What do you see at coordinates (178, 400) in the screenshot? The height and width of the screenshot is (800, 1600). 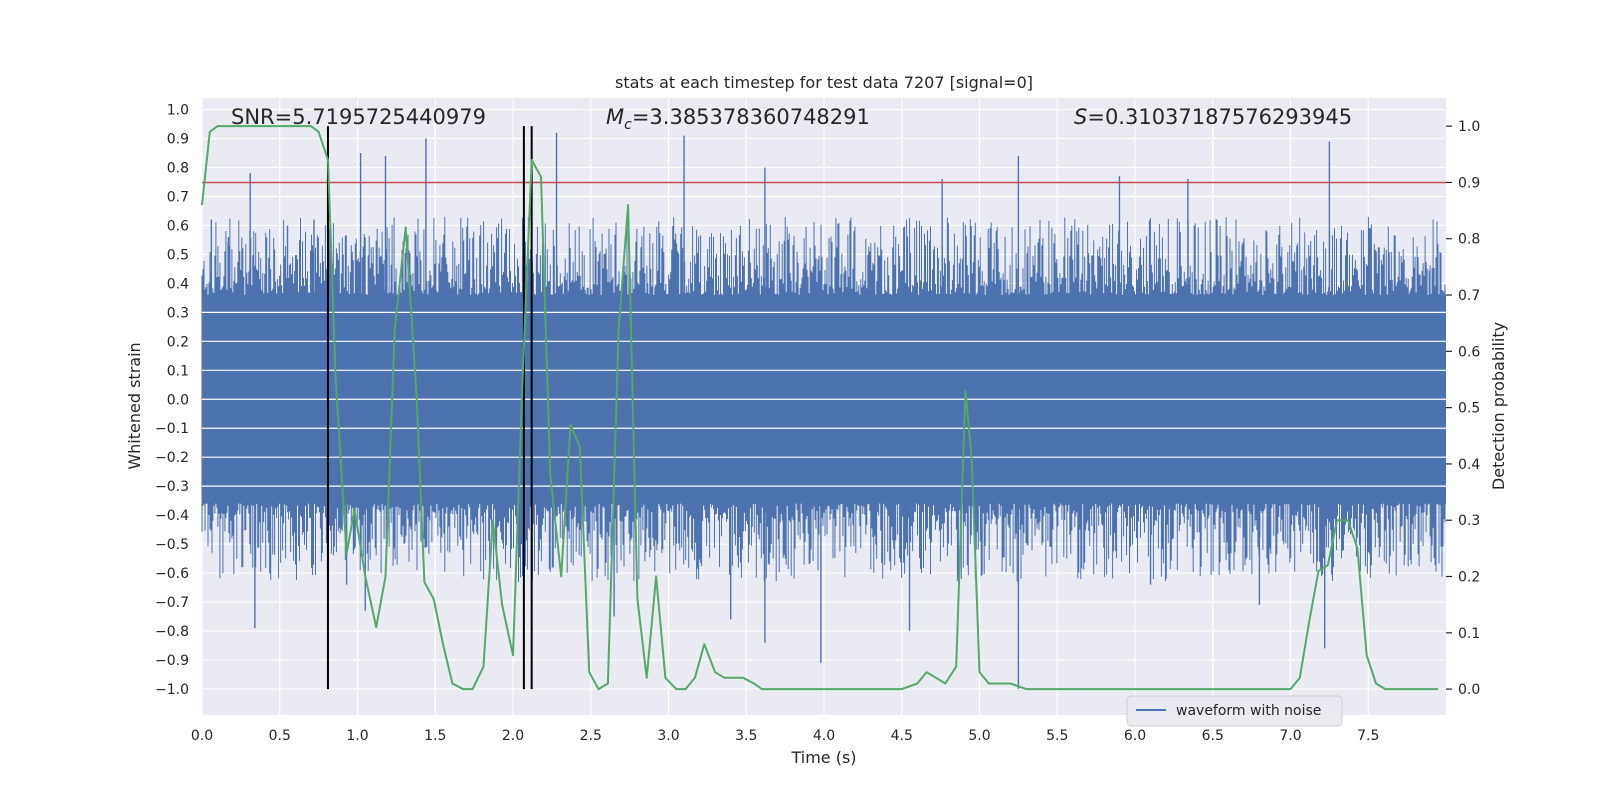 I see `y-tick-label: 0.0` at bounding box center [178, 400].